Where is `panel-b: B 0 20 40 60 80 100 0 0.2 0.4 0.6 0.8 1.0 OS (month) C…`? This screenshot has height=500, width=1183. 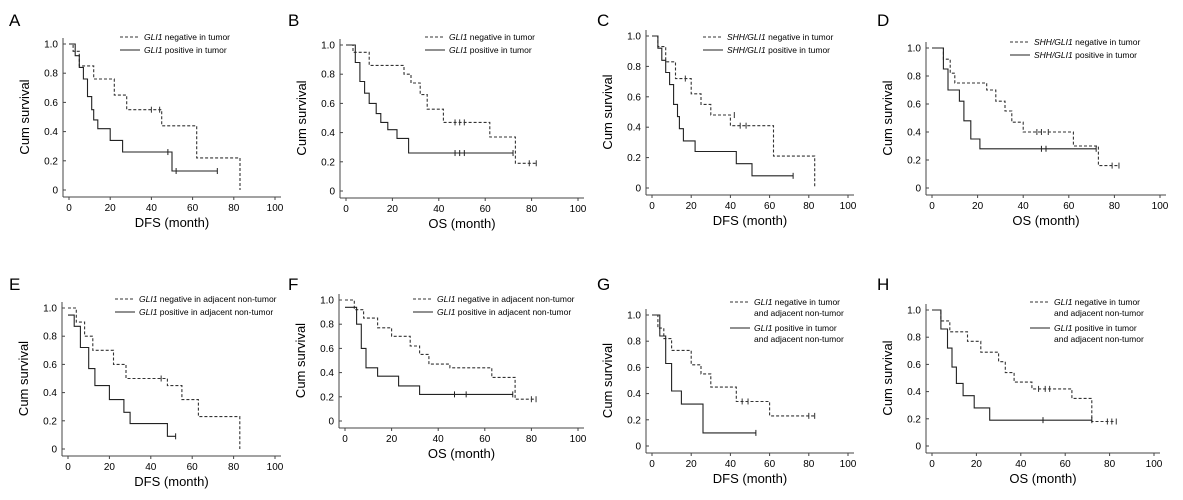
panel-b: B 0 20 40 60 80 100 0 0.2 0.4 0.6 0.8 1.0 OS (month) C… is located at coordinates (437, 121).